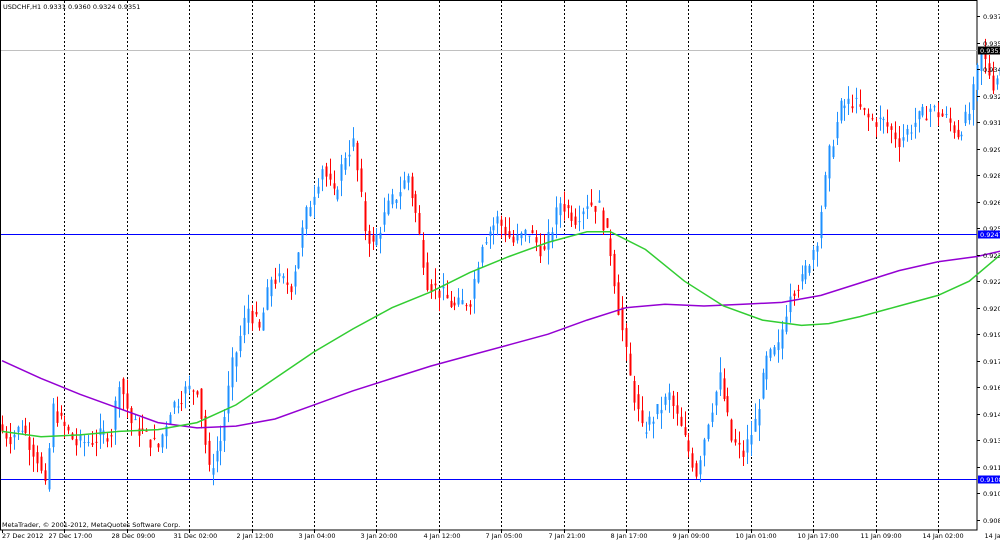  Describe the element at coordinates (990, 51) in the screenshot. I see `current-price-label: 0.9351` at that location.